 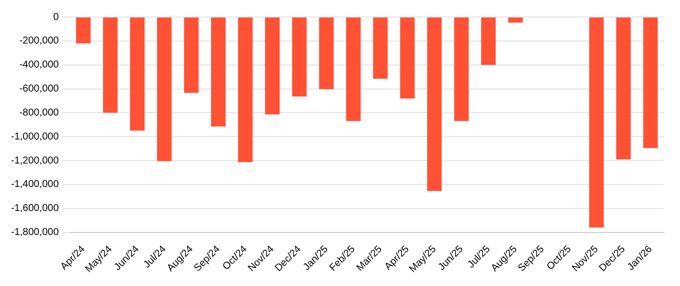 I want to click on y-tick-label: 0, so click(x=56, y=17).